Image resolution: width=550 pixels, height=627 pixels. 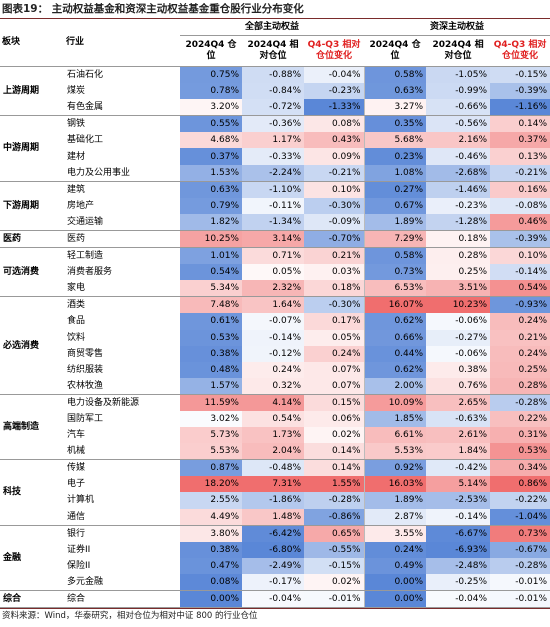 What do you see at coordinates (211, 402) in the screenshot?
I see `value-cell: 11.59%` at bounding box center [211, 402].